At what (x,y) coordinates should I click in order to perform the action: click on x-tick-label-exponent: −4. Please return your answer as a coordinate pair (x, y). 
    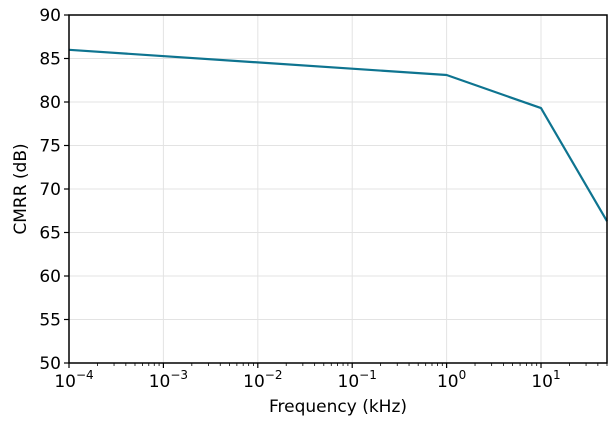
    Looking at the image, I should click on (85, 375).